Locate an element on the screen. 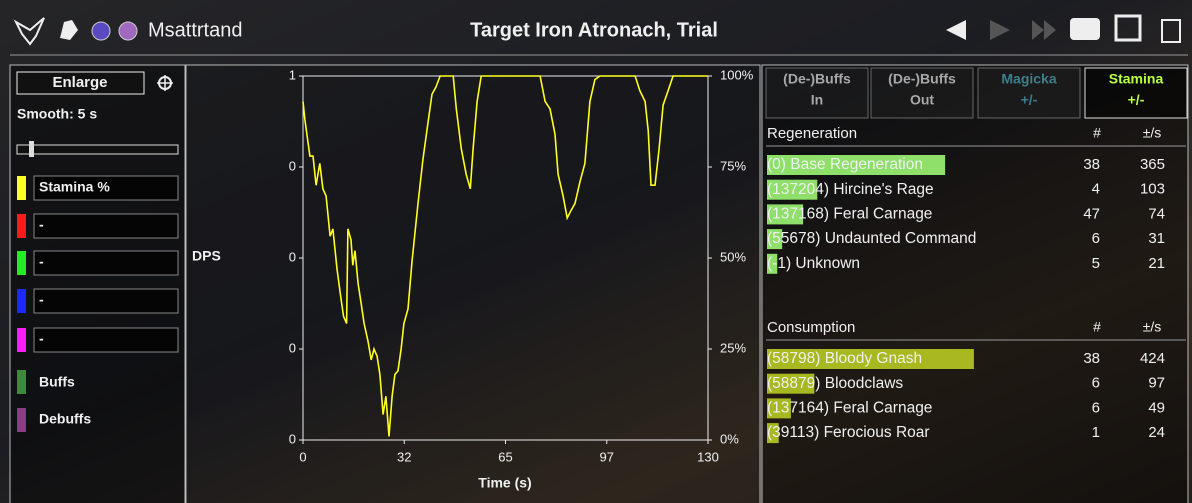  tab-label: Stamina is located at coordinates (1136, 79).